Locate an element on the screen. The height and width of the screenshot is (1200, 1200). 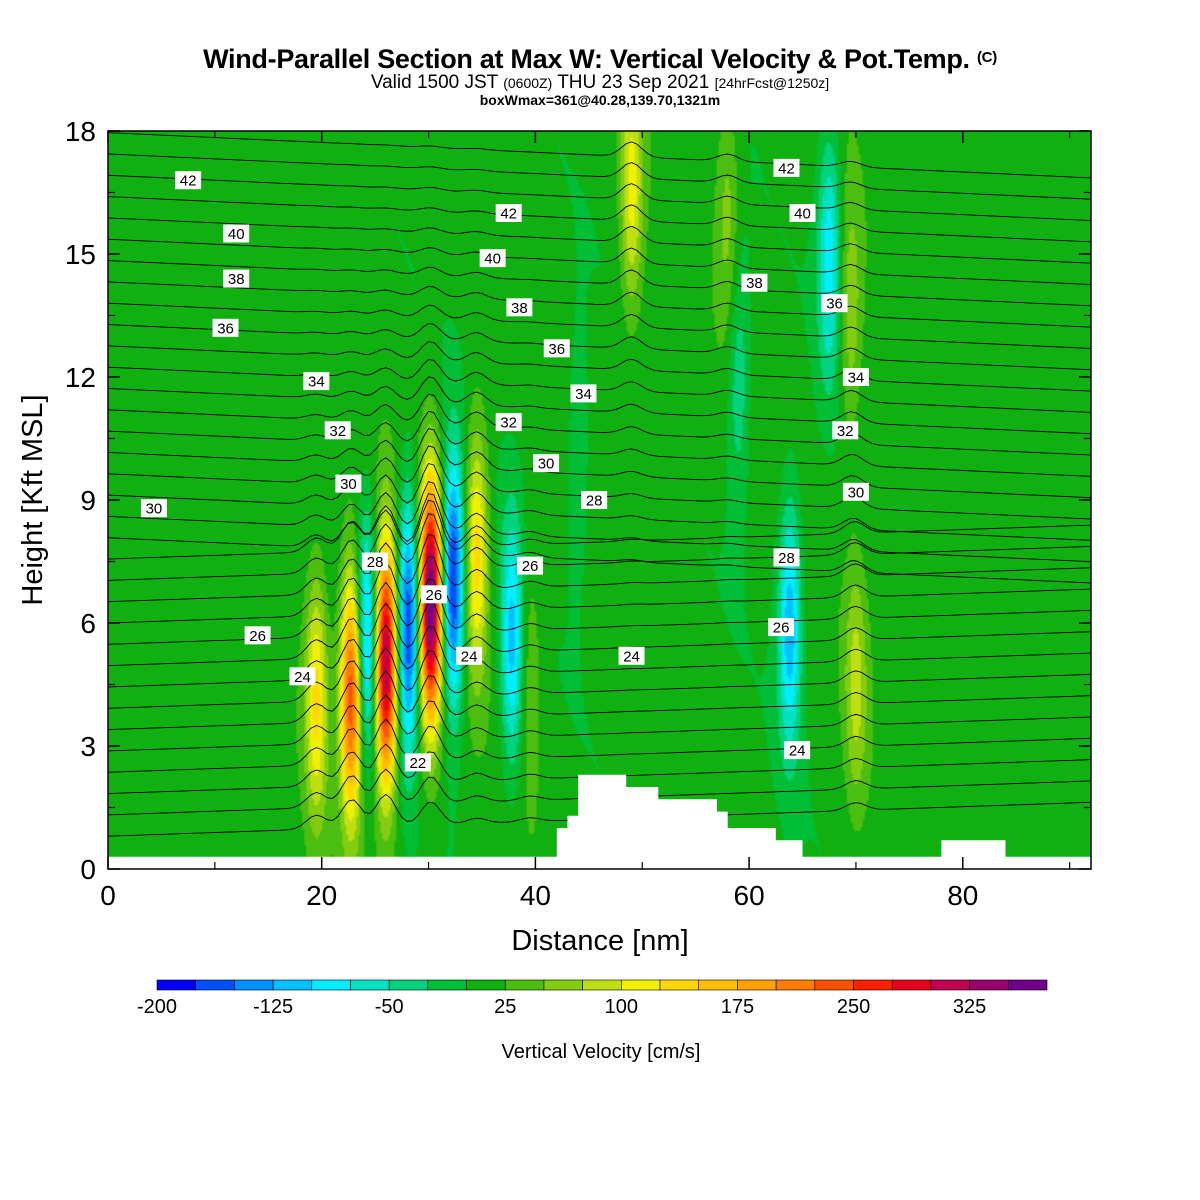
colorbar-tick-label: -50 is located at coordinates (389, 1007).